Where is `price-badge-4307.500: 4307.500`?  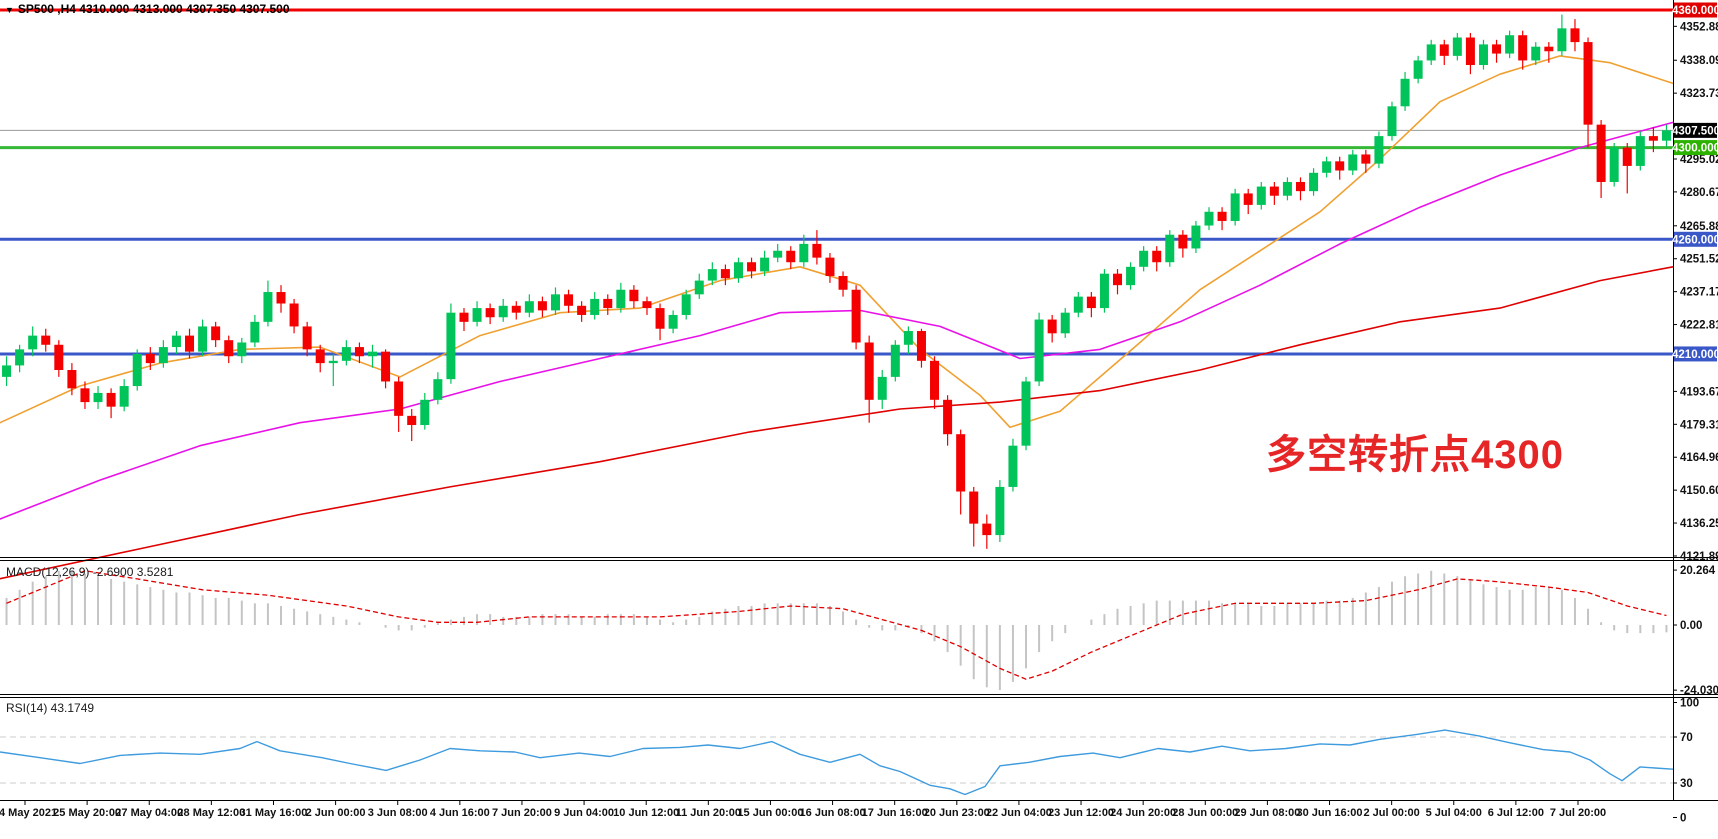 price-badge-4307.500: 4307.500 is located at coordinates (1695, 130).